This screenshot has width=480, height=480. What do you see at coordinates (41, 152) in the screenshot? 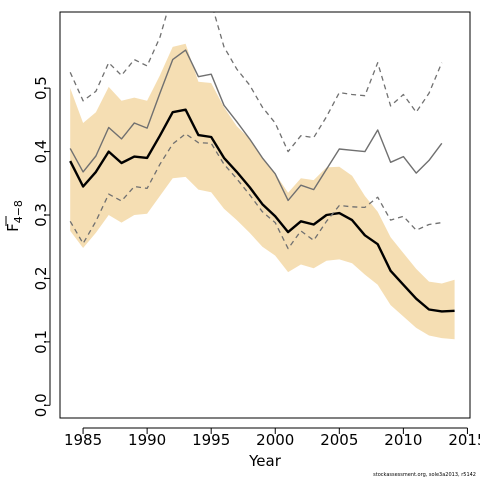
I see `y-tick-label: 0.4` at bounding box center [41, 152].